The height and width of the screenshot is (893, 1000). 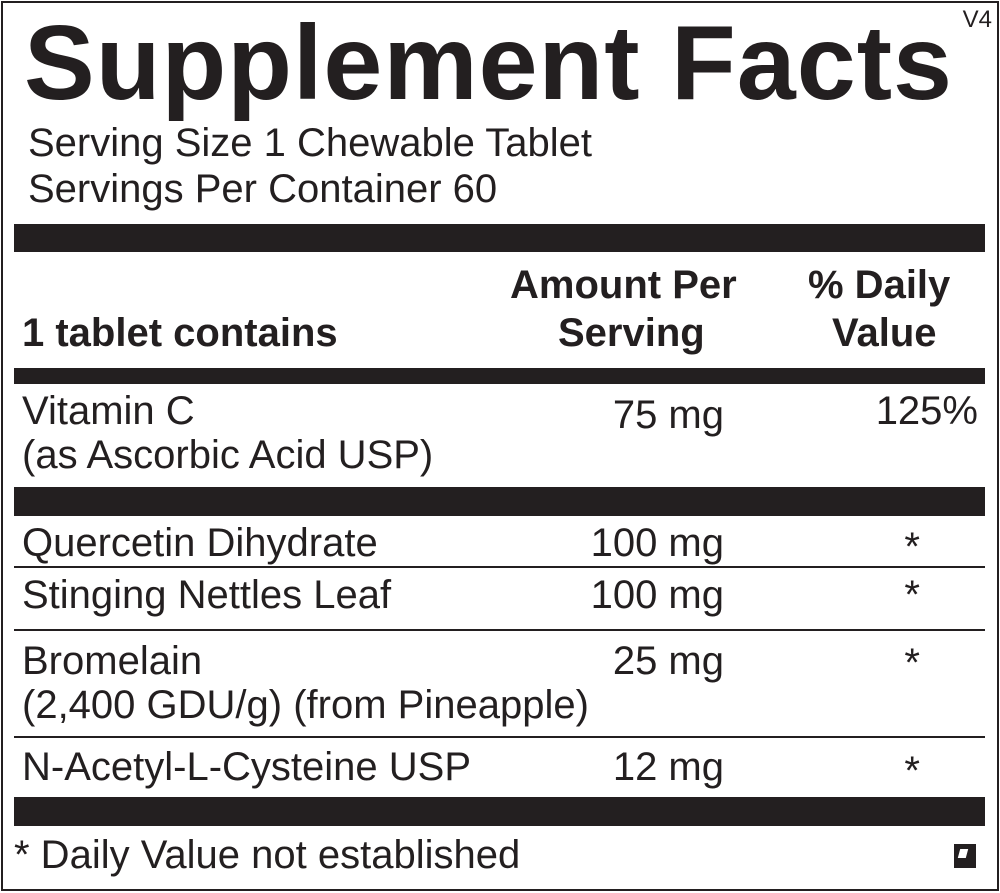 What do you see at coordinates (884, 333) in the screenshot?
I see `header-dv-line2: Value` at bounding box center [884, 333].